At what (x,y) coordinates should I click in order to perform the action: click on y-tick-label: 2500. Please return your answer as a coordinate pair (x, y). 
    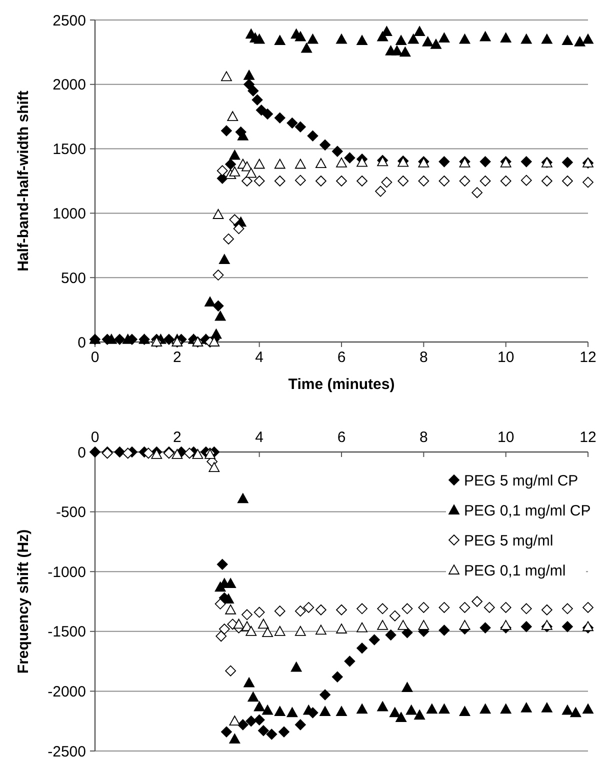
    Looking at the image, I should click on (69, 21).